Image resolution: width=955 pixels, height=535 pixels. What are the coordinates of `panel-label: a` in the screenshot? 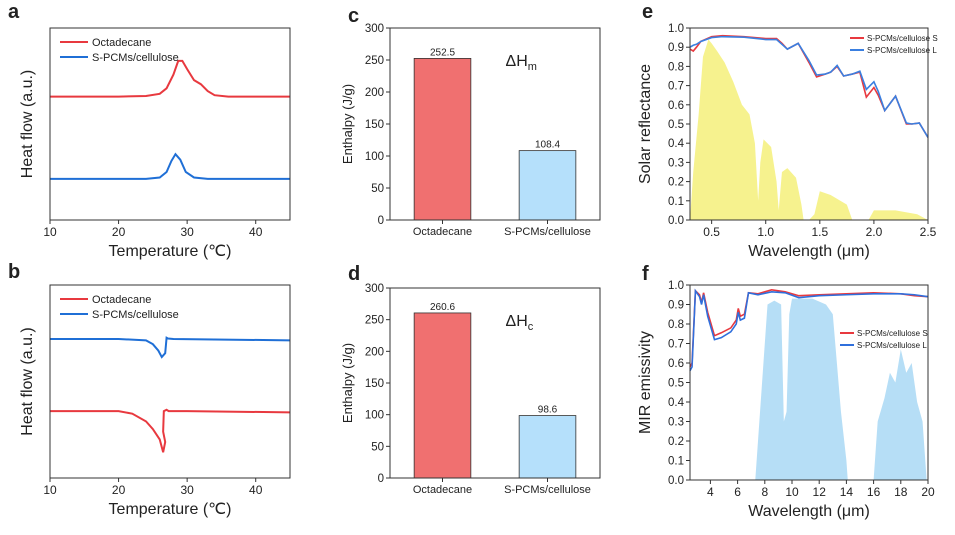 It's located at (14, 12).